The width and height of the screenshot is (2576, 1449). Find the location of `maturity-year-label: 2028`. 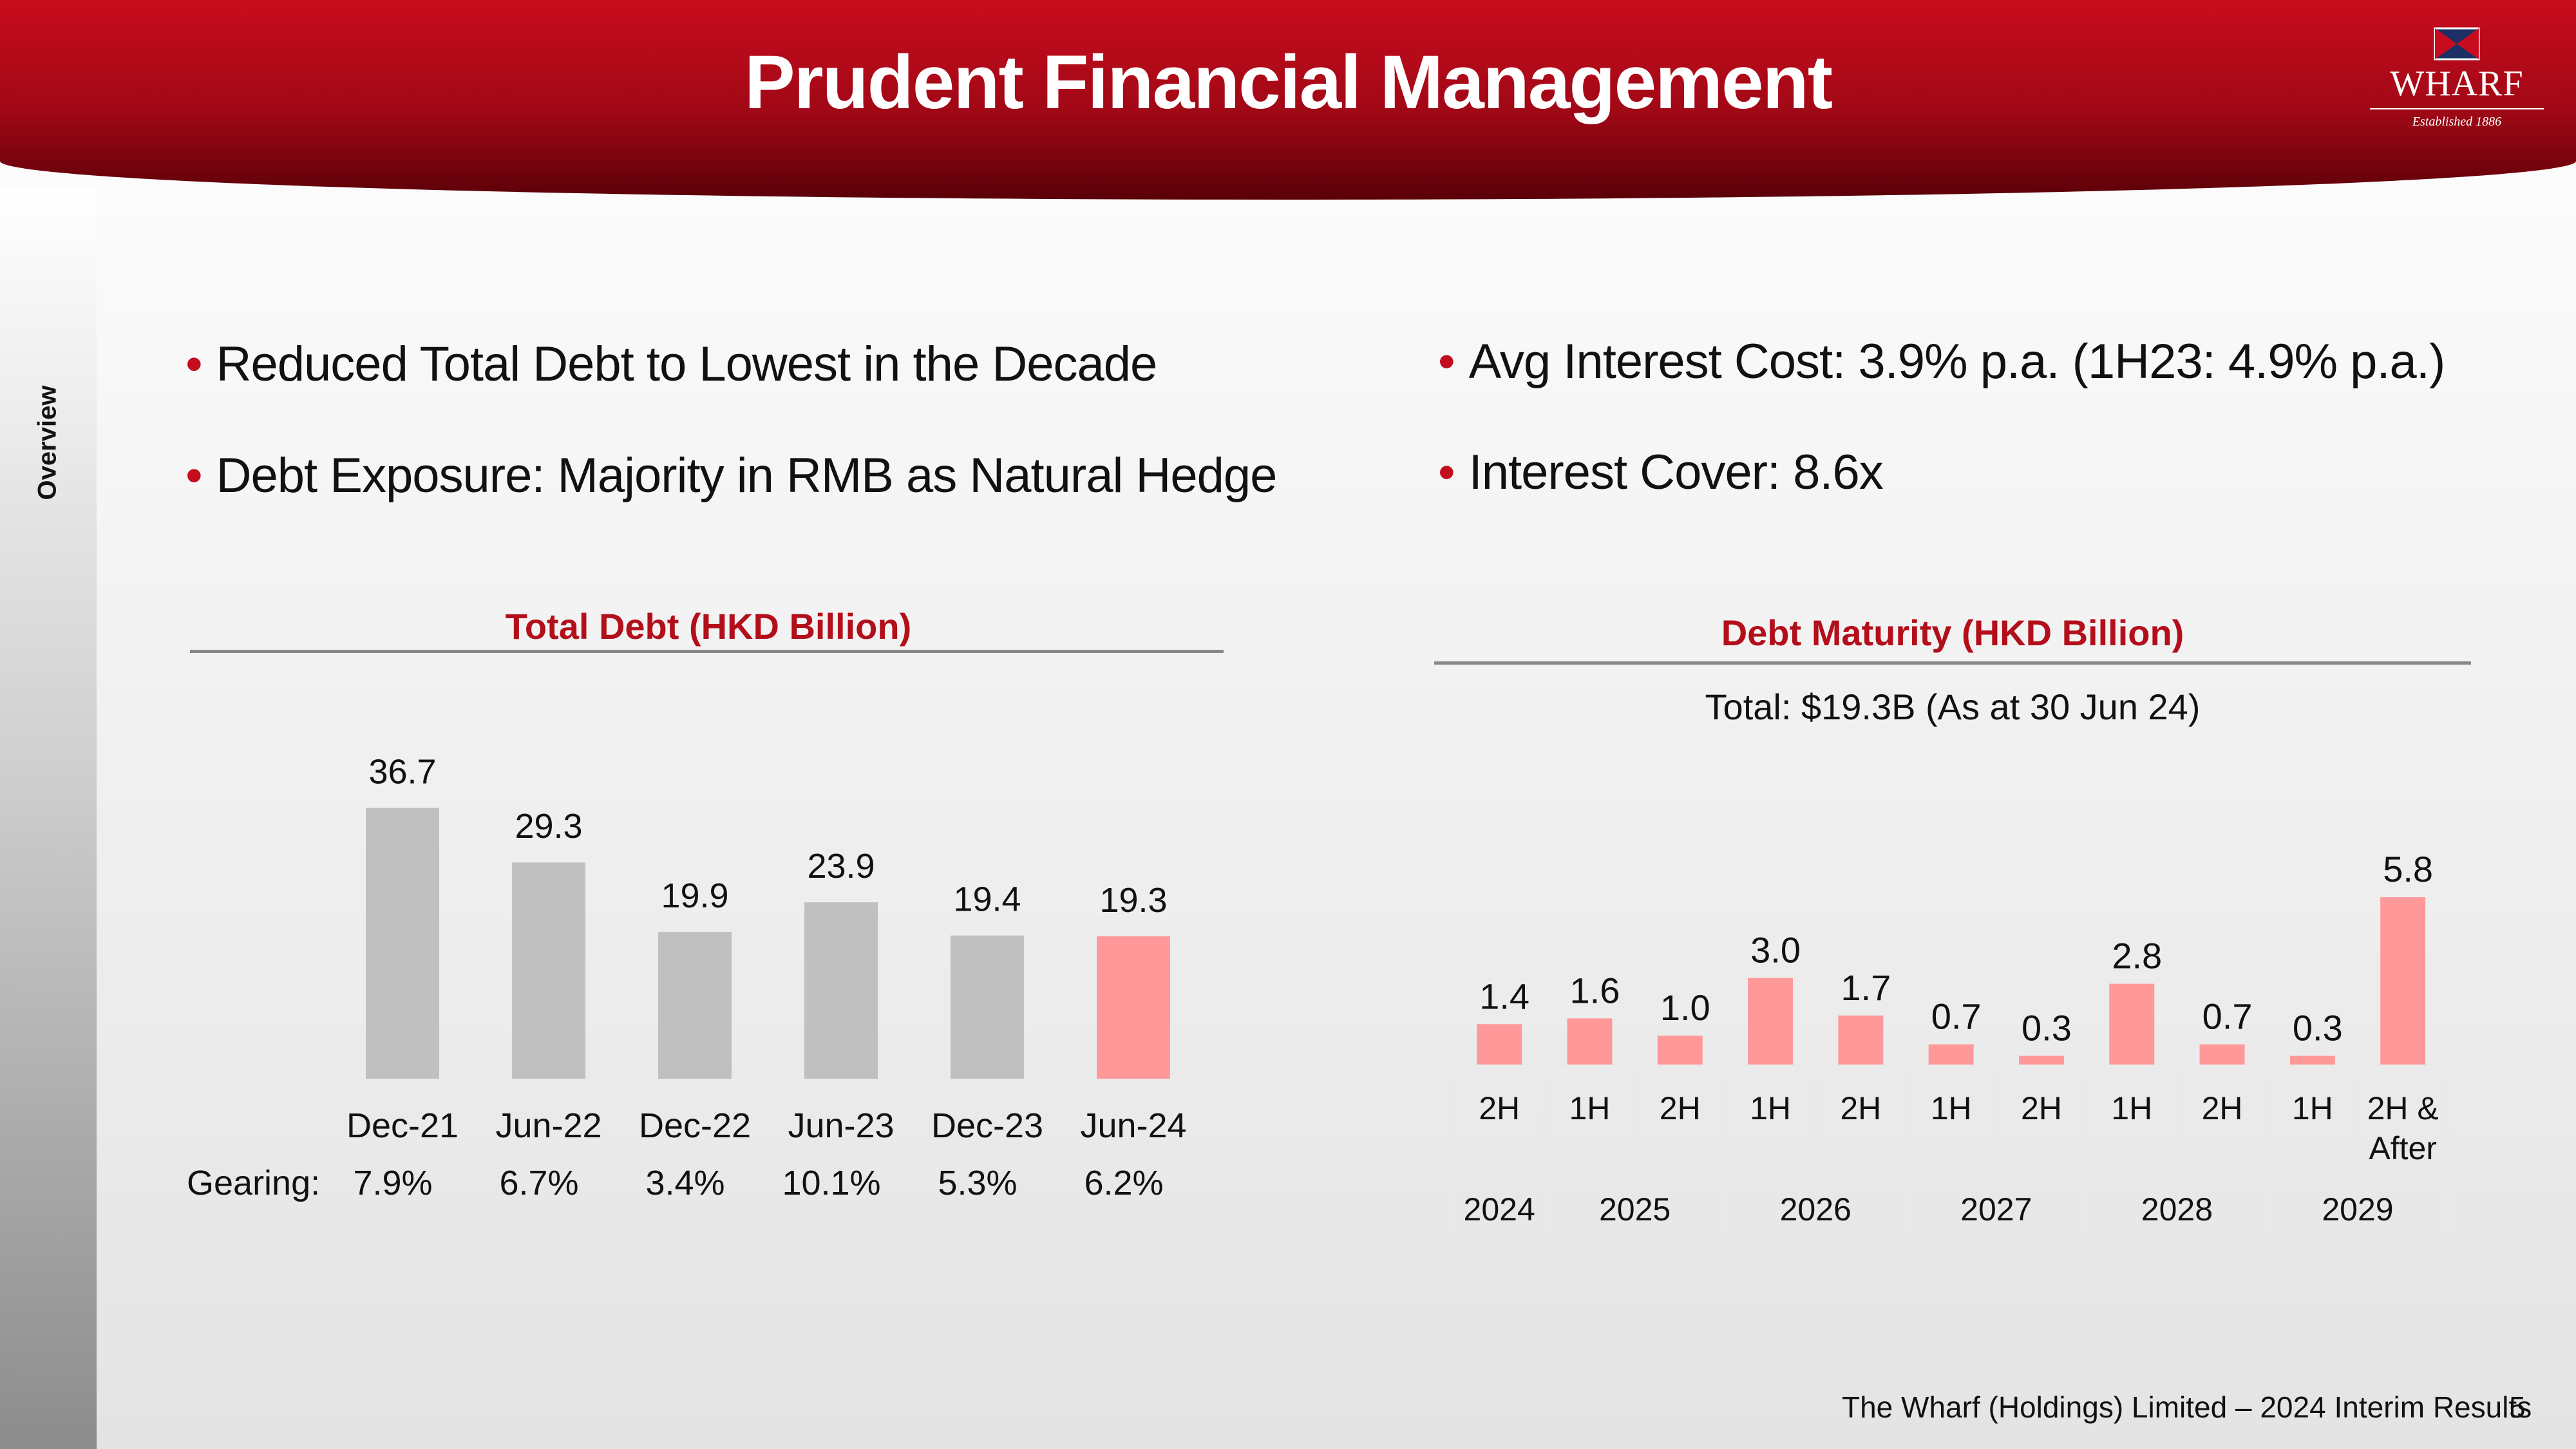

maturity-year-label: 2028 is located at coordinates (2177, 1209).